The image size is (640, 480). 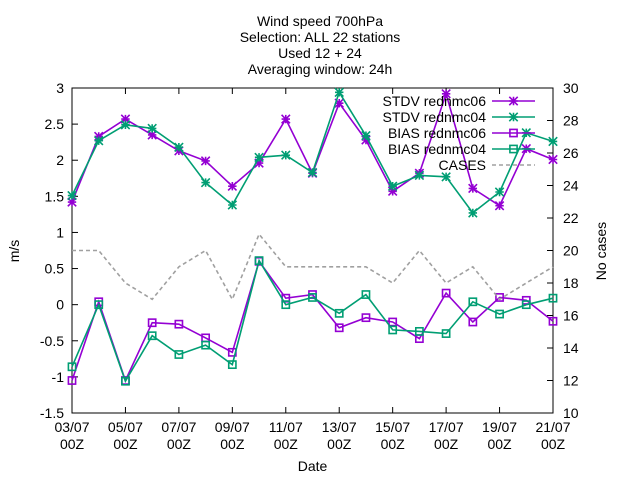 I want to click on y2-tick-label: 28, so click(x=571, y=121).